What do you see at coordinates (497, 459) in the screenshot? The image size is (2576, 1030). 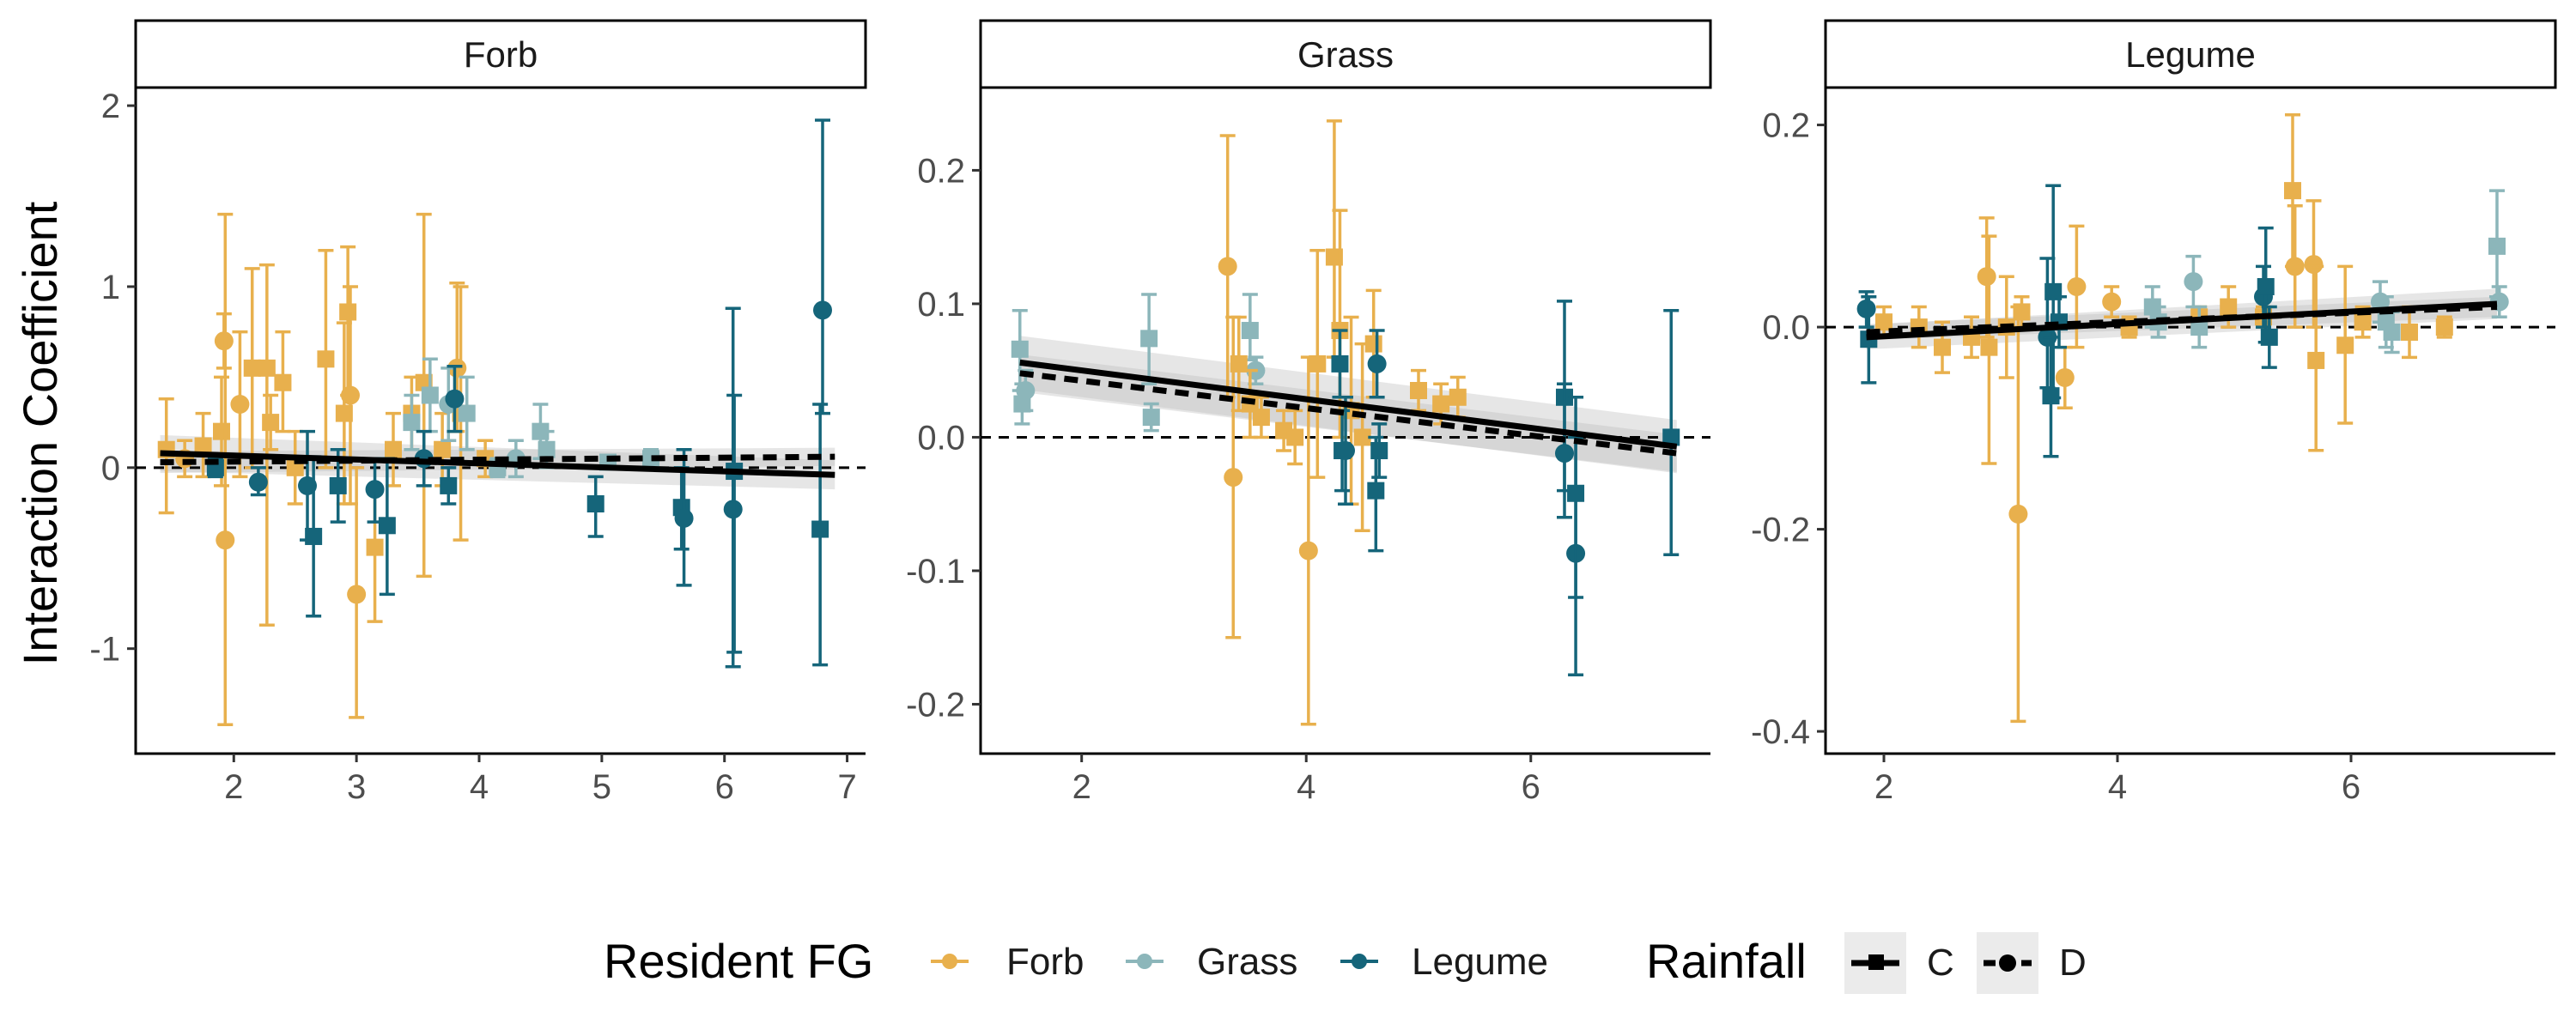 I see `trend-line-d` at bounding box center [497, 459].